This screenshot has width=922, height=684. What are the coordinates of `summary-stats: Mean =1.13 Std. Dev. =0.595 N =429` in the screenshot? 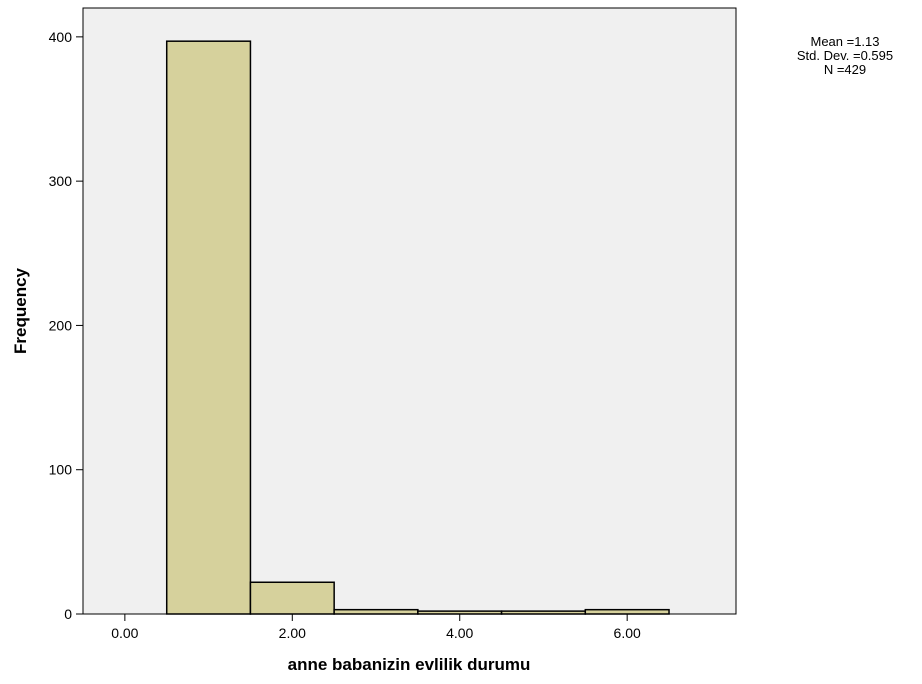 It's located at (845, 56).